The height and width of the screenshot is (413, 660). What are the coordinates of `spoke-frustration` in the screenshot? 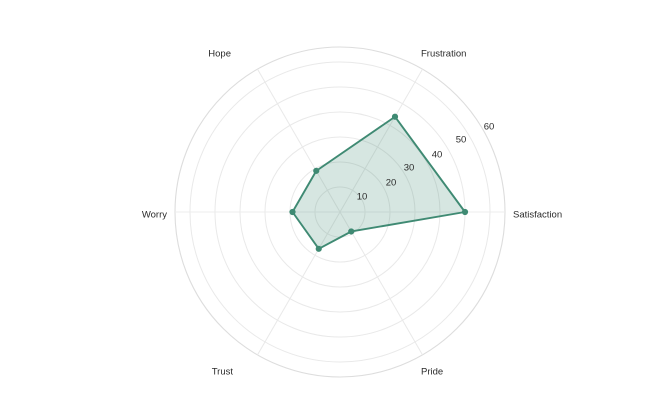 It's located at (381, 140).